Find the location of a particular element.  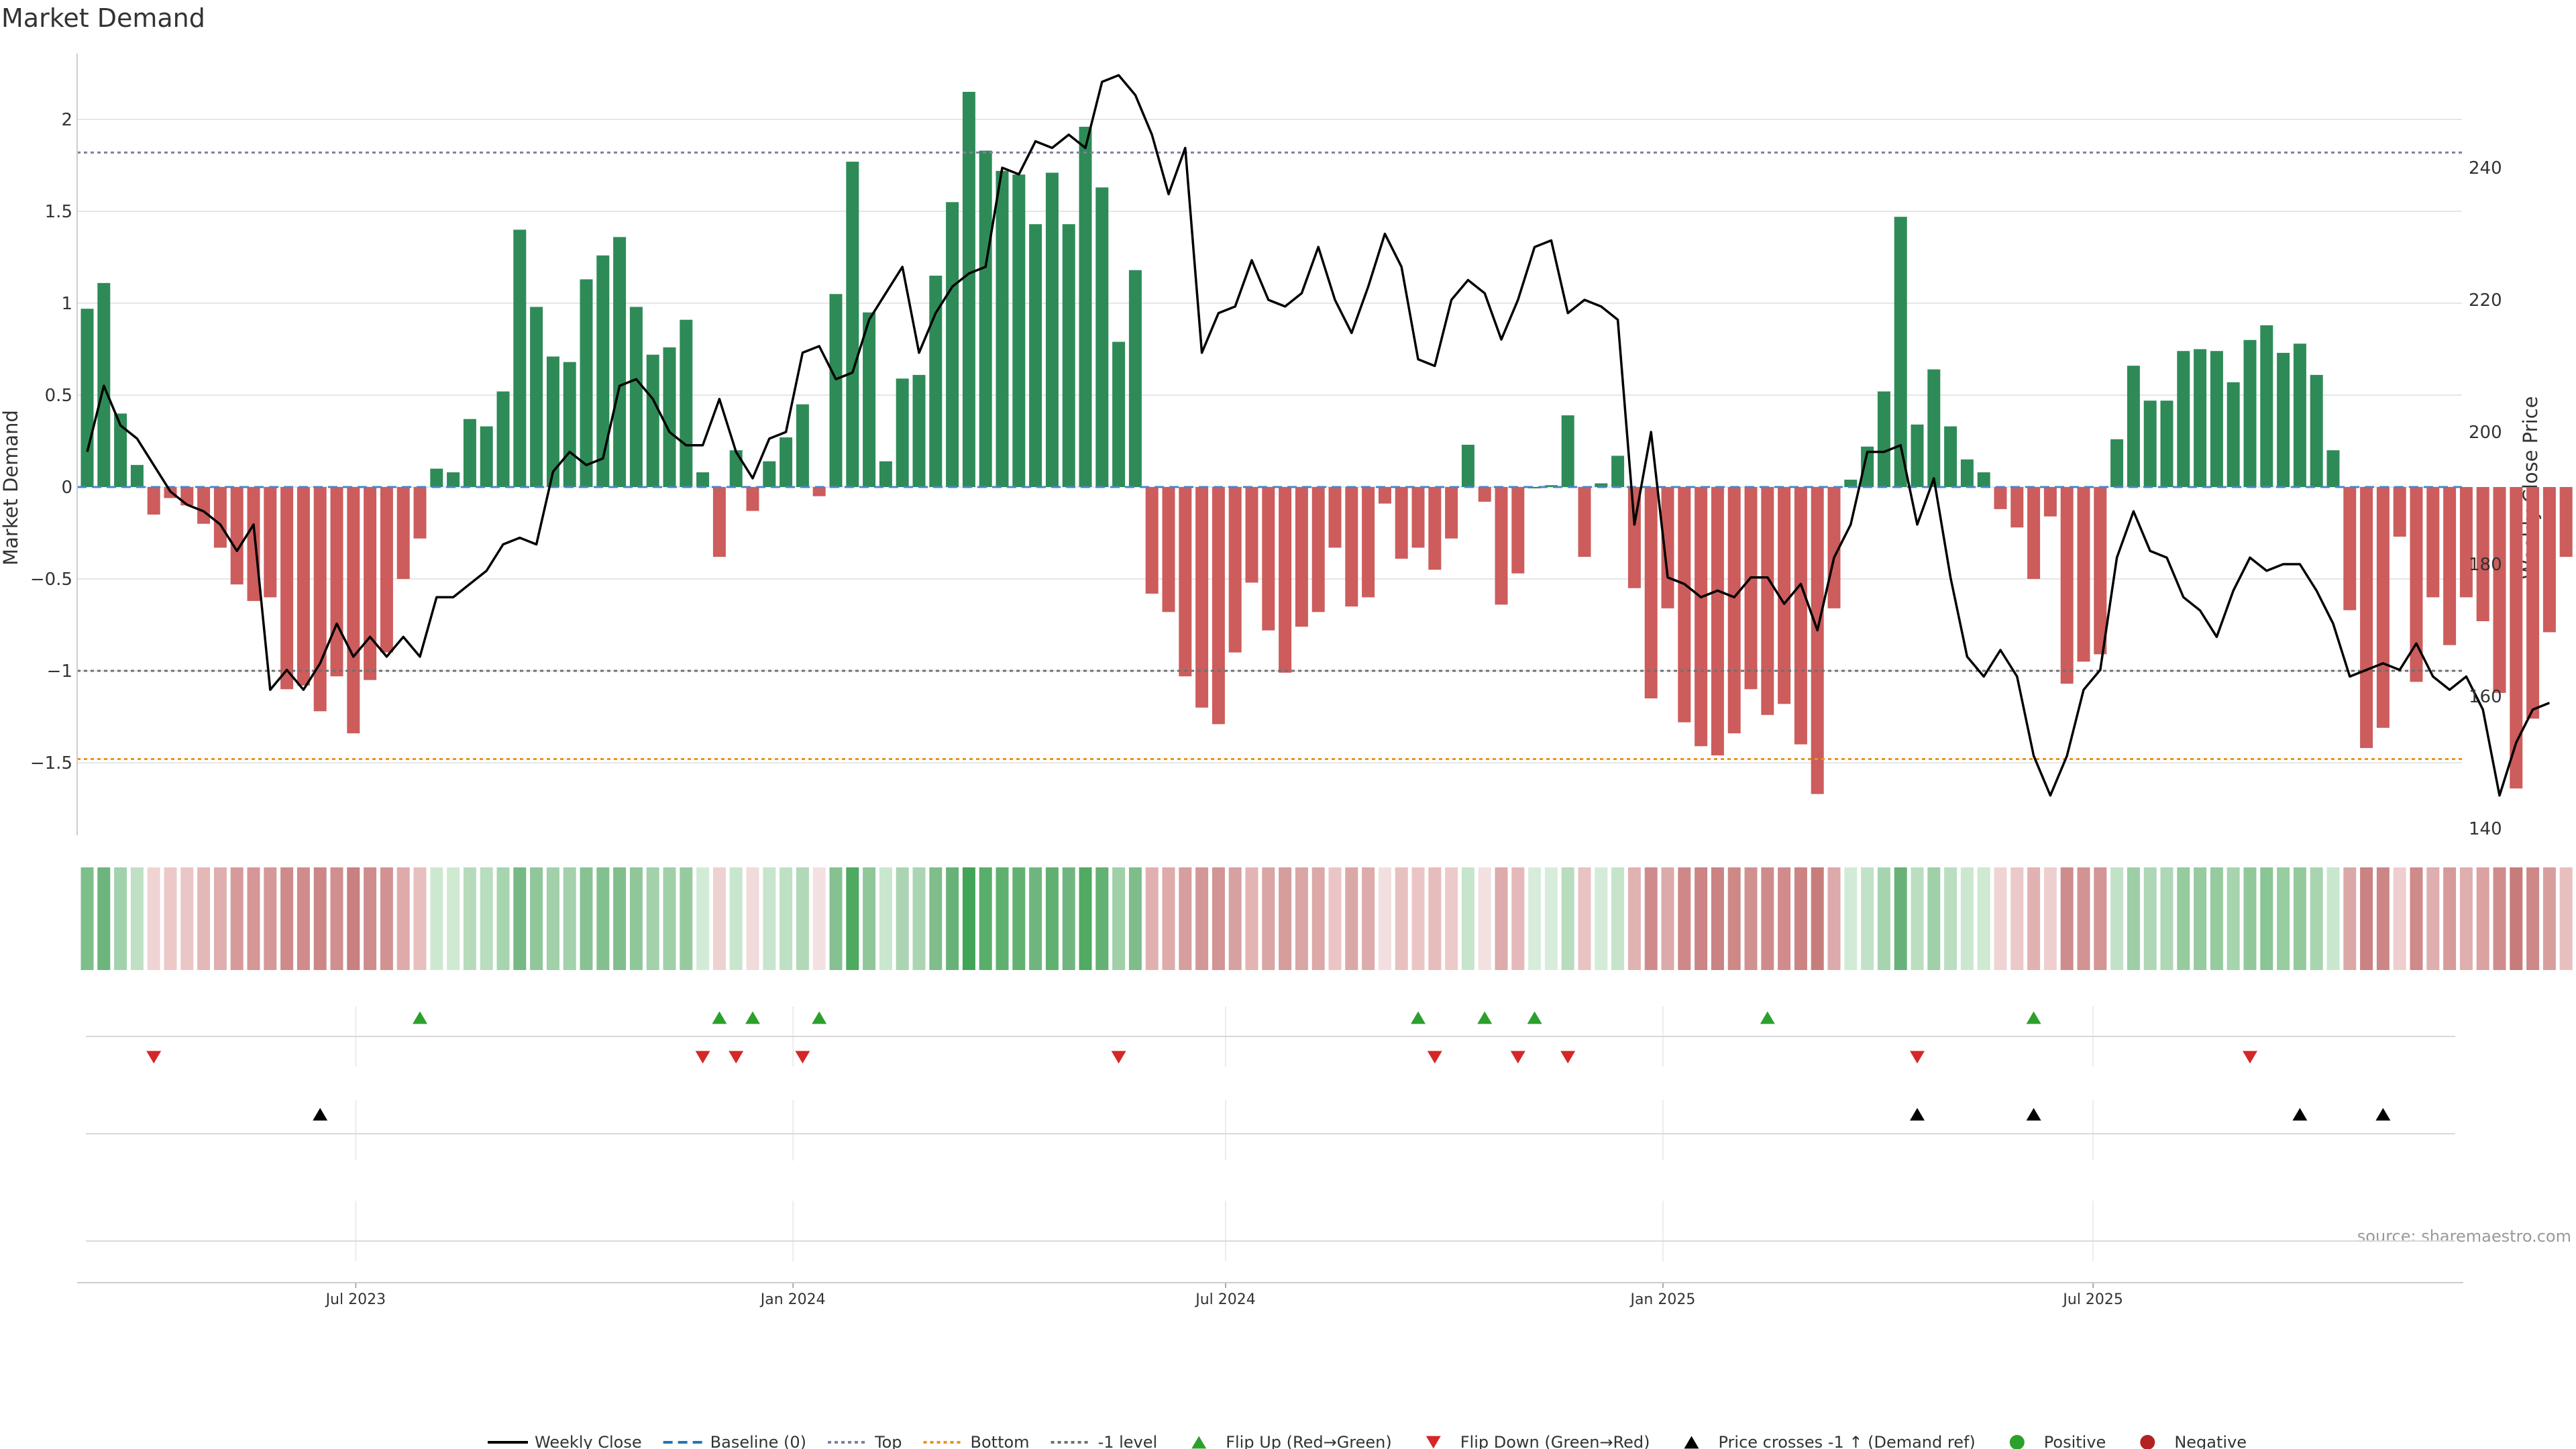

legend-swatch-dot is located at coordinates (2147, 1442).